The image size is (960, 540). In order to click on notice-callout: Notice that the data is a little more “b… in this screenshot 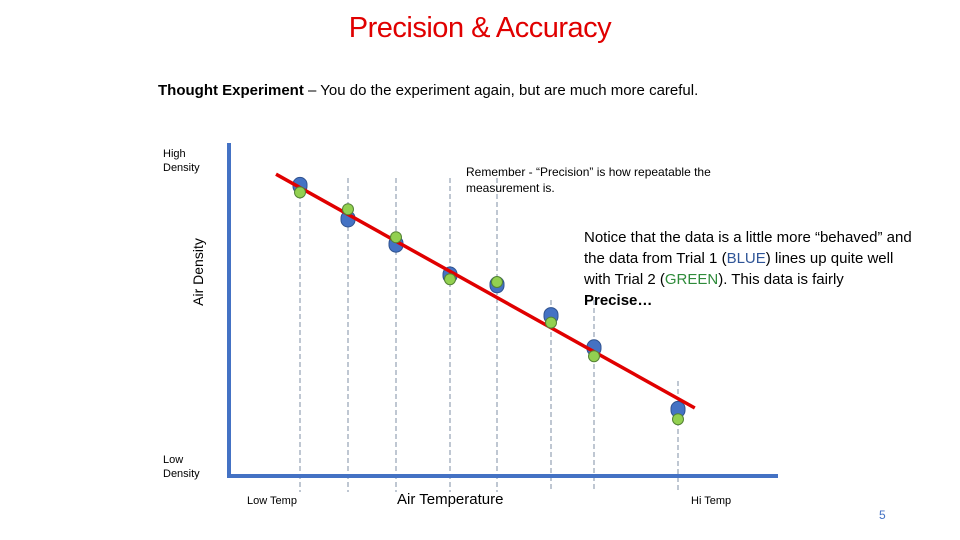, I will do `click(749, 269)`.